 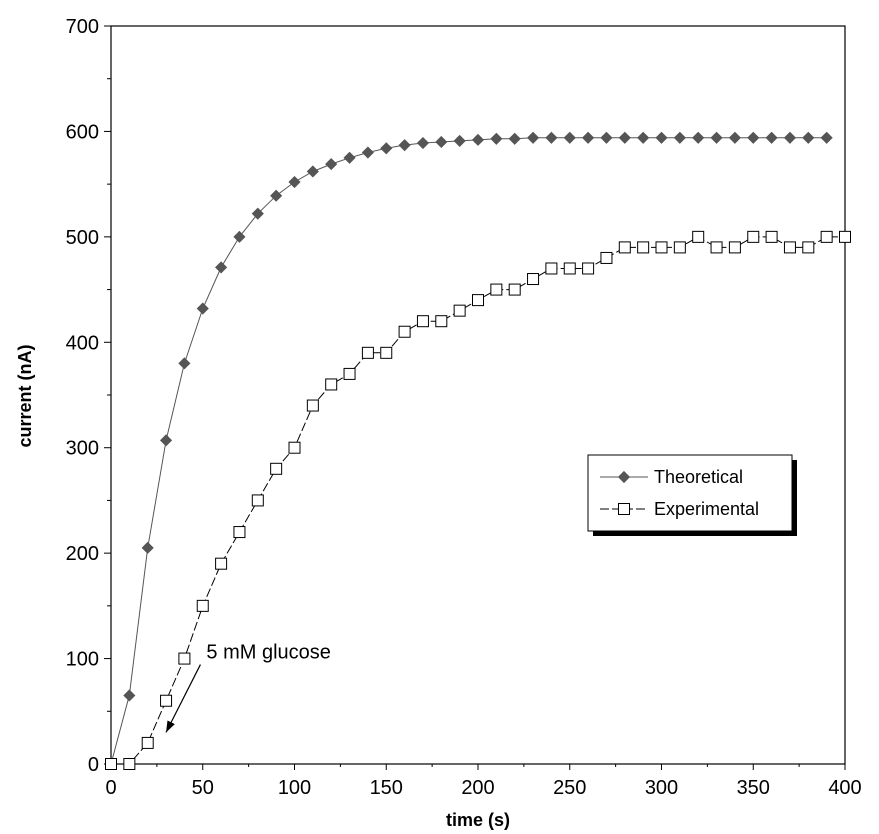 I want to click on legend-entry-experimental: Experimental, so click(x=679, y=509).